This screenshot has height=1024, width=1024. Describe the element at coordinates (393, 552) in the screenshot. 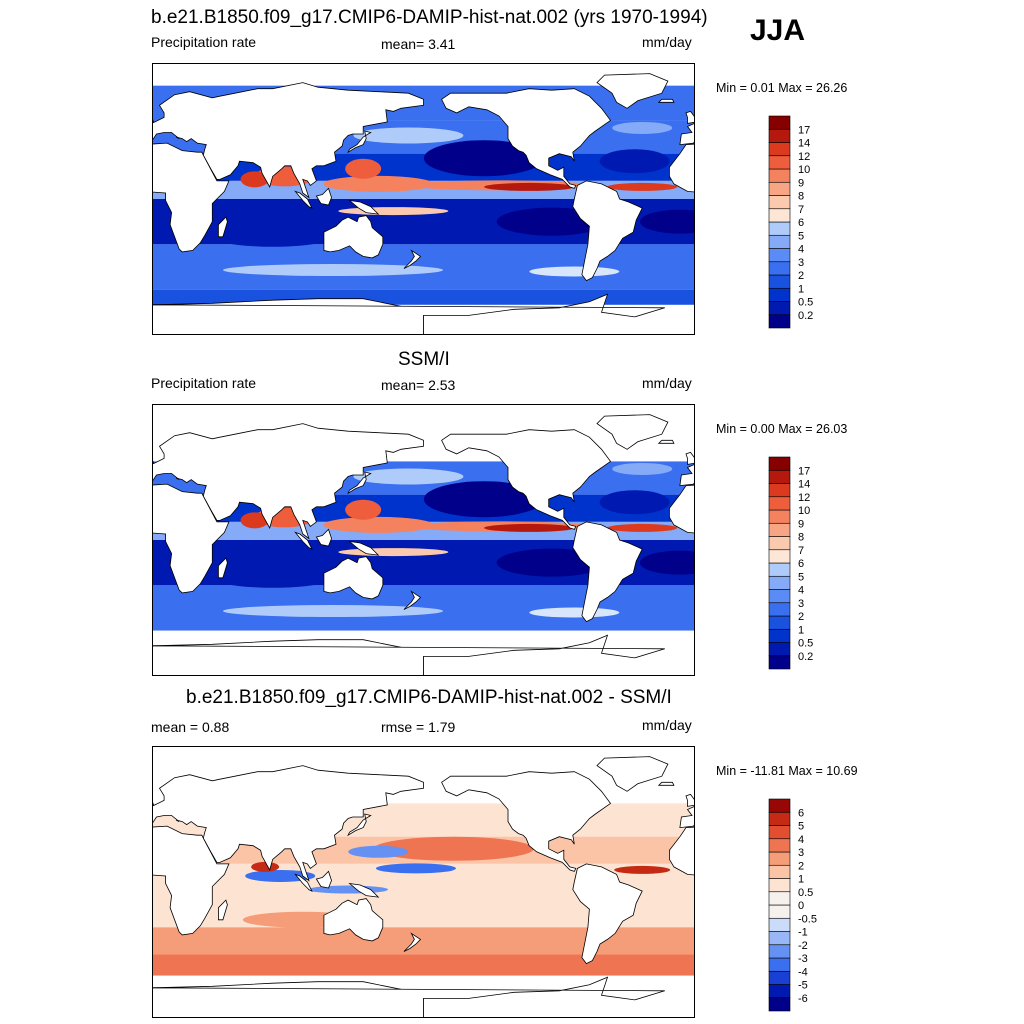

I see `spcz` at that location.